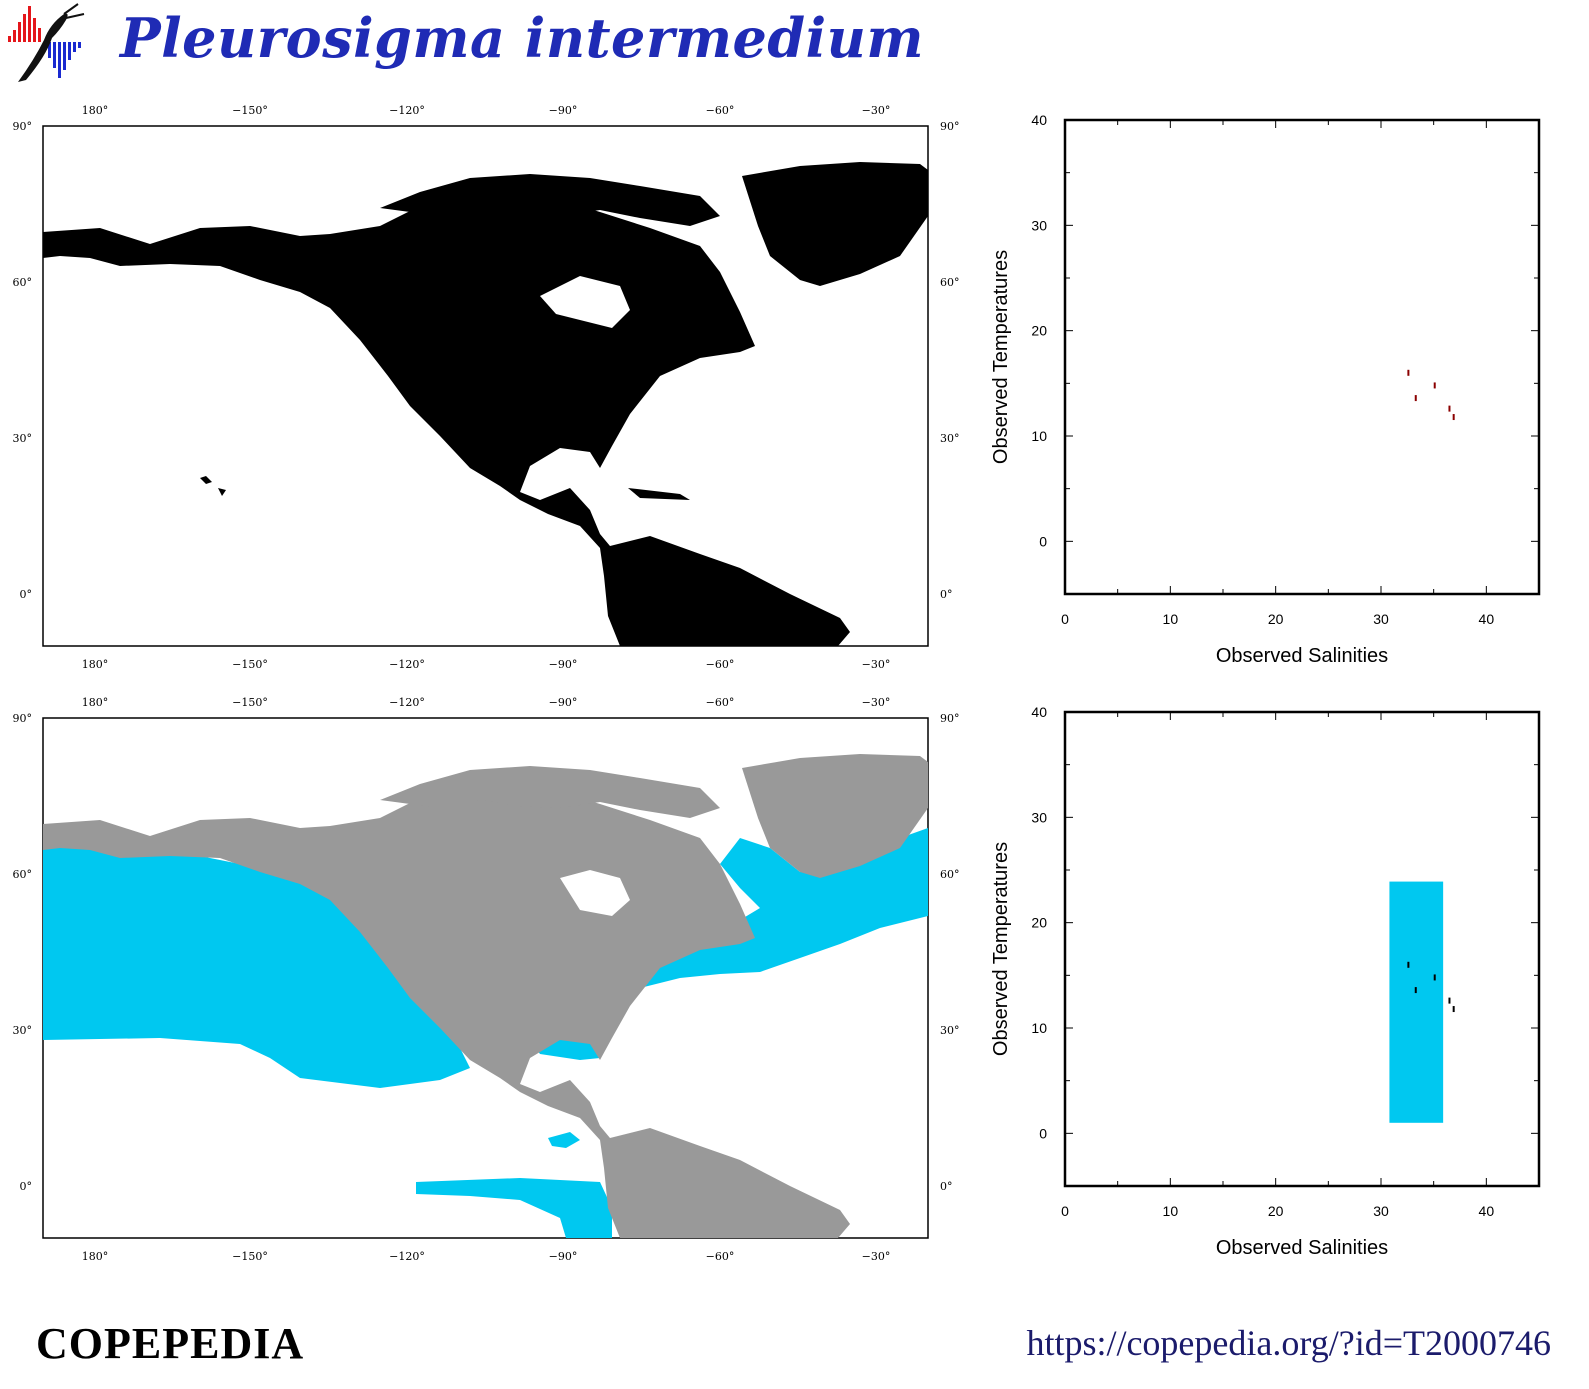 The height and width of the screenshot is (1389, 1589). Describe the element at coordinates (522, 38) in the screenshot. I see `page-title: Pleurosigma intermedium` at that location.